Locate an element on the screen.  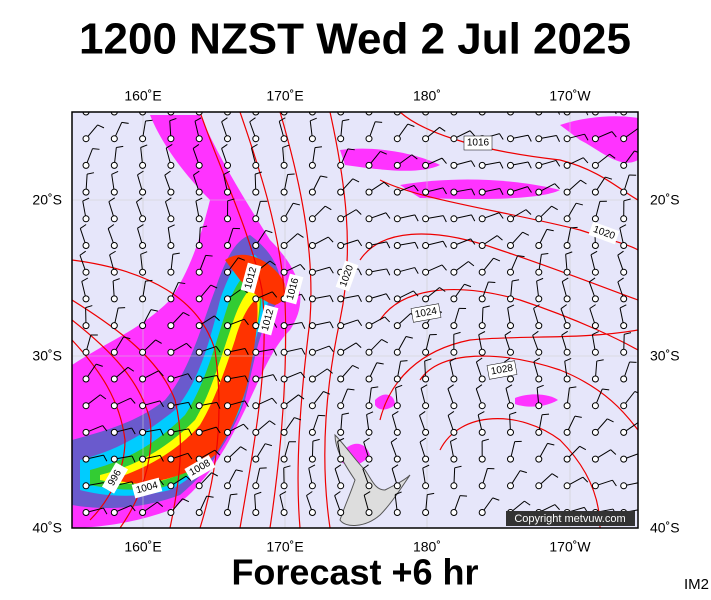
bottom-label: 160˚E is located at coordinates (142, 547).